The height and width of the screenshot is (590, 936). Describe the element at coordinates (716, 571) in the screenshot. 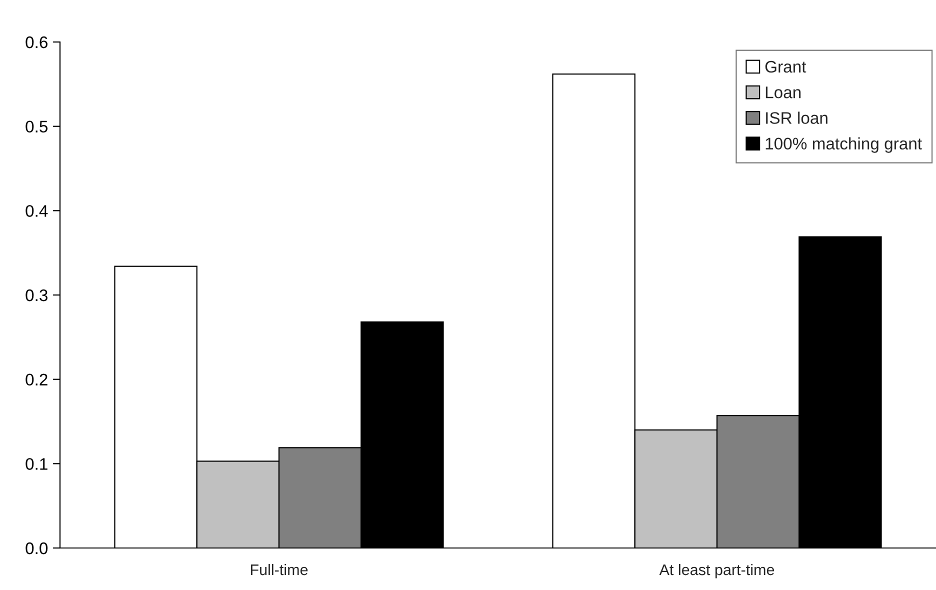

I see `x-tick-label: At least part-time` at that location.